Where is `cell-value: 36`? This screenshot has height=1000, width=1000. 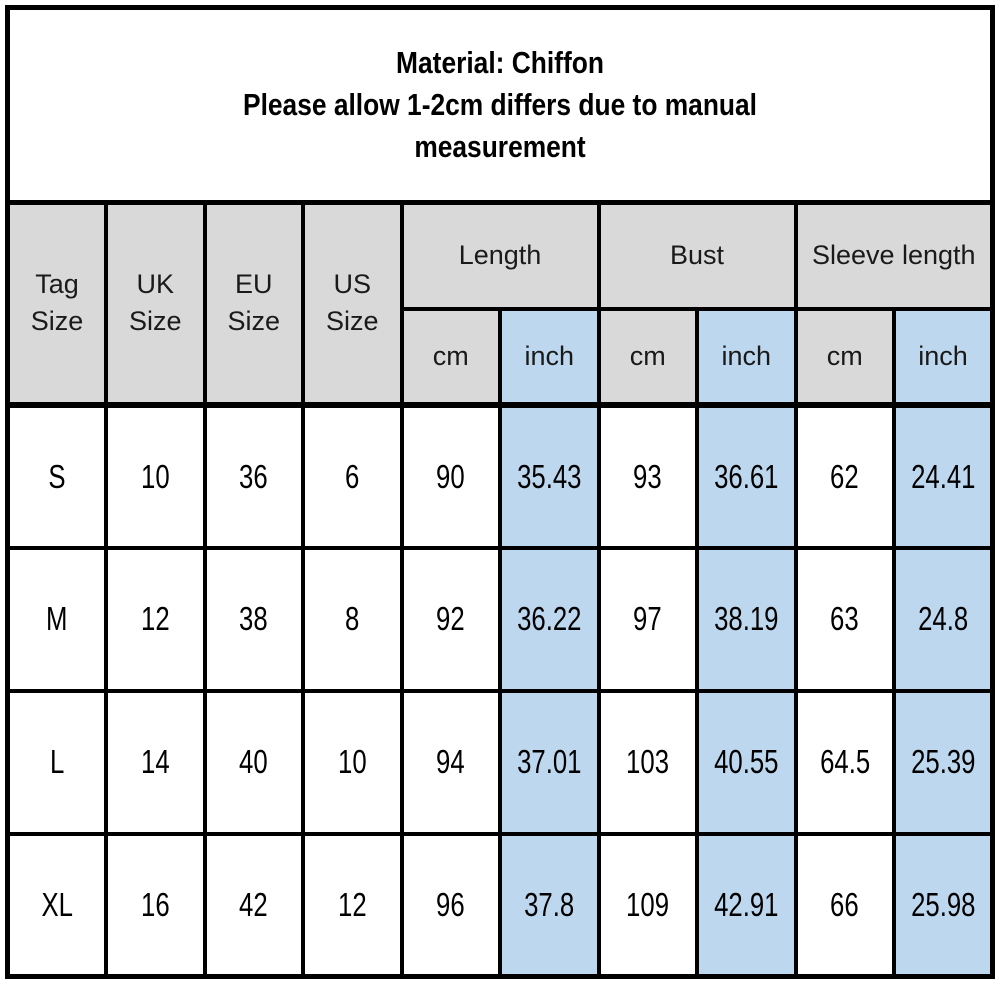 cell-value: 36 is located at coordinates (254, 476).